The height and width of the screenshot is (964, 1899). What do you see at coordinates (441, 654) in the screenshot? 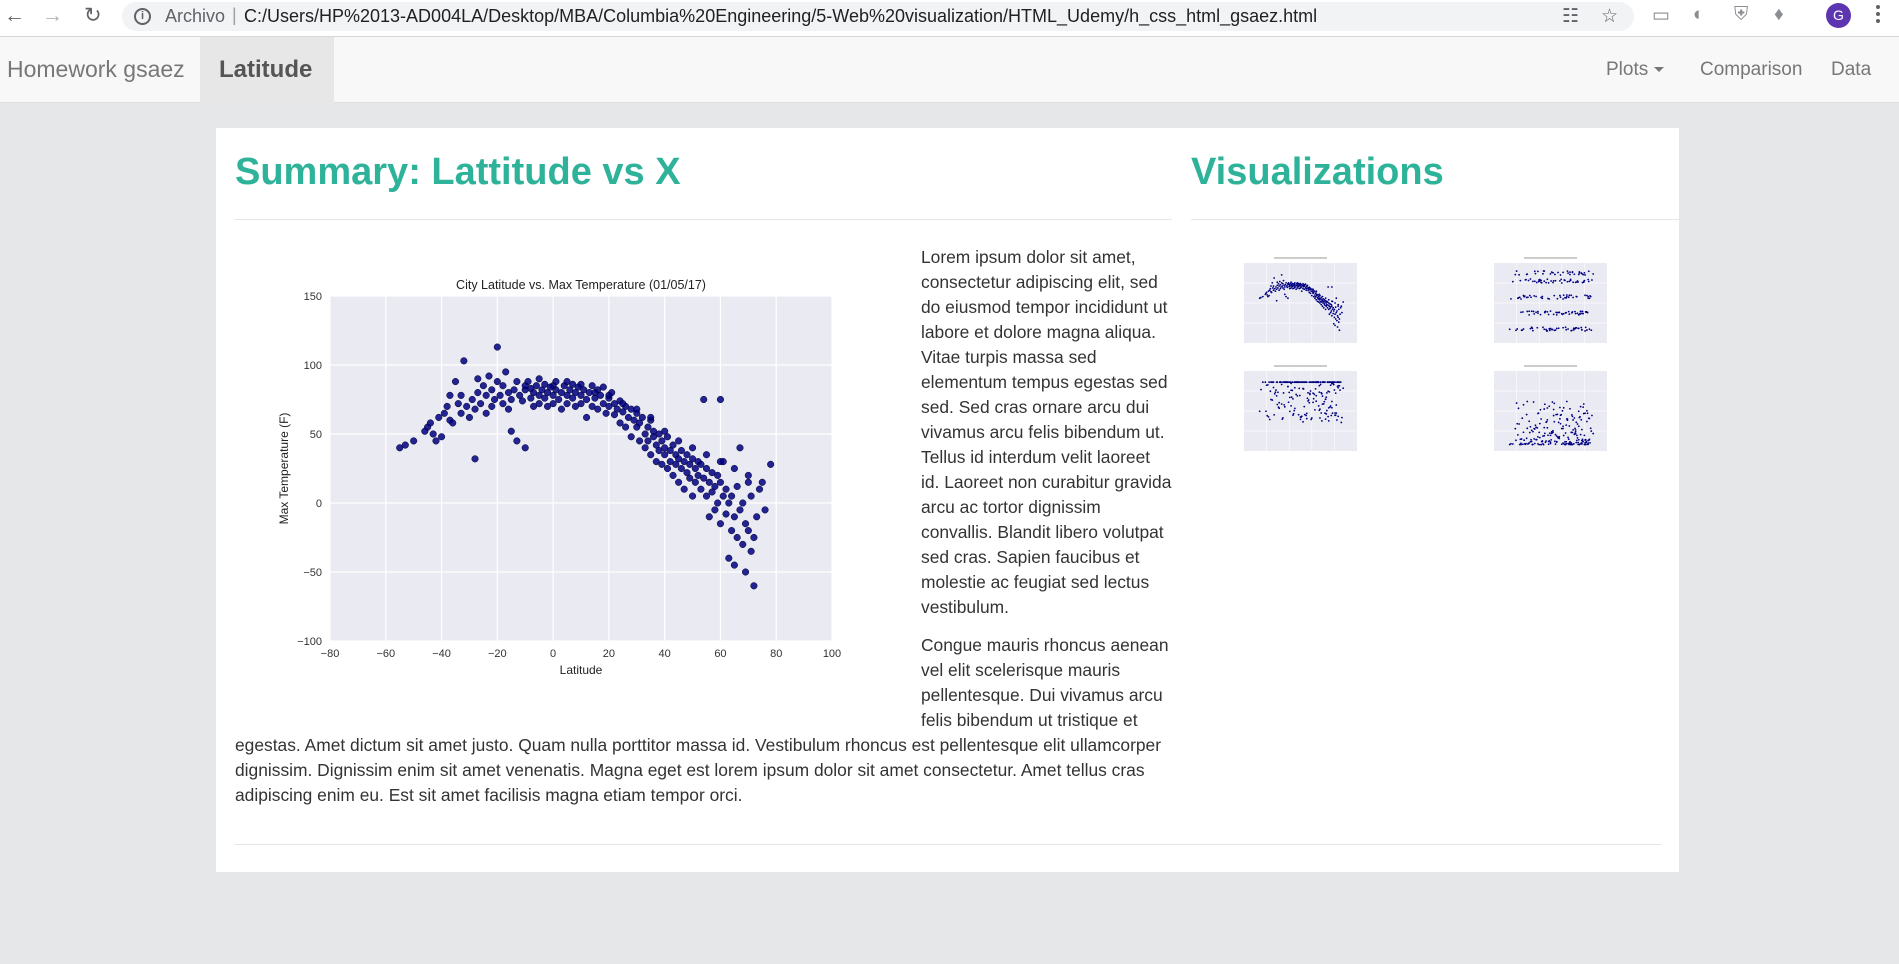
I see `x-tick-label: −40` at bounding box center [441, 654].